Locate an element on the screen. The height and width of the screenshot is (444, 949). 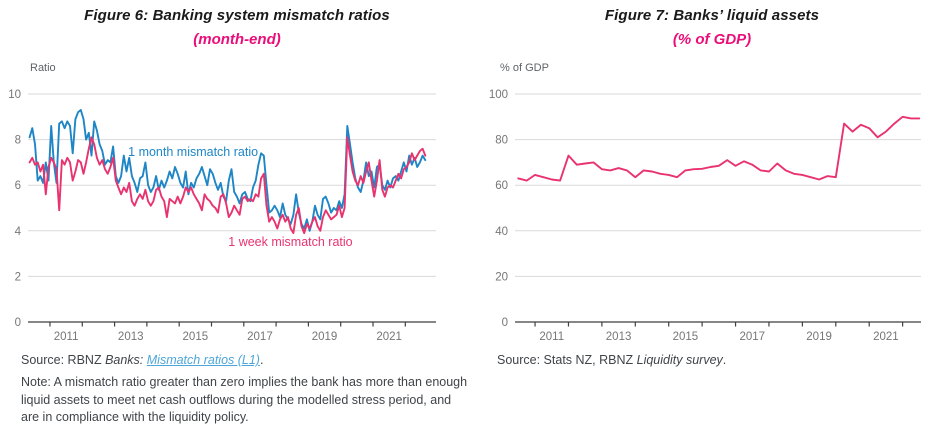
mismatch-ratios-link: Mismatch ratios (L1) is located at coordinates (203, 360).